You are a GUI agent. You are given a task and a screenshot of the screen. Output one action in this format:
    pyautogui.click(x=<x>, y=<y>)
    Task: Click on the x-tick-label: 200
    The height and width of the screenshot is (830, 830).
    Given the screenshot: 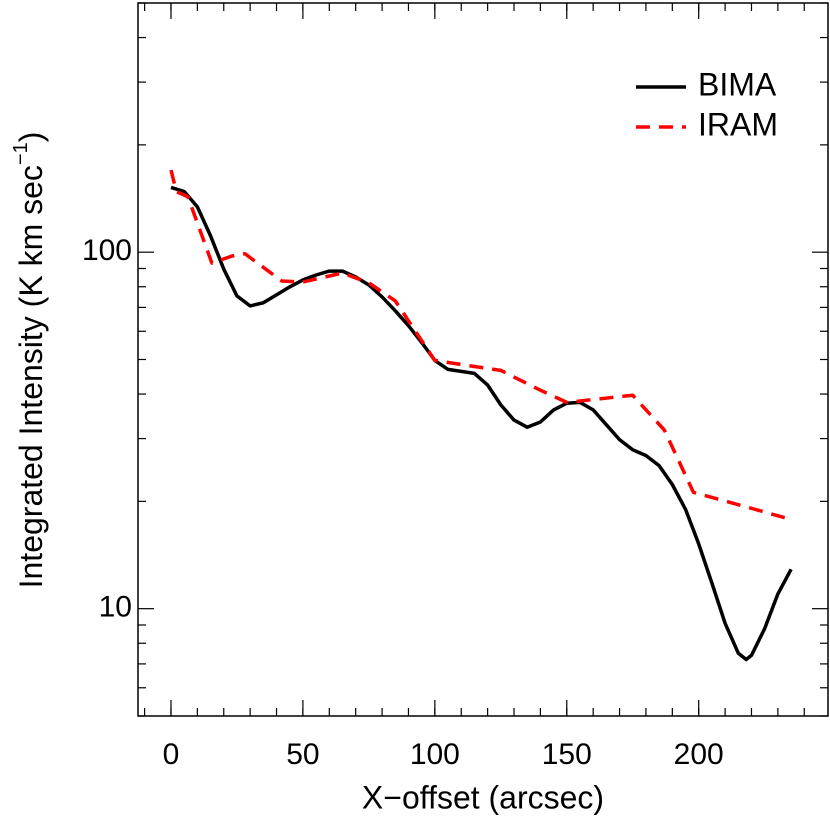 What is the action you would take?
    pyautogui.click(x=699, y=754)
    